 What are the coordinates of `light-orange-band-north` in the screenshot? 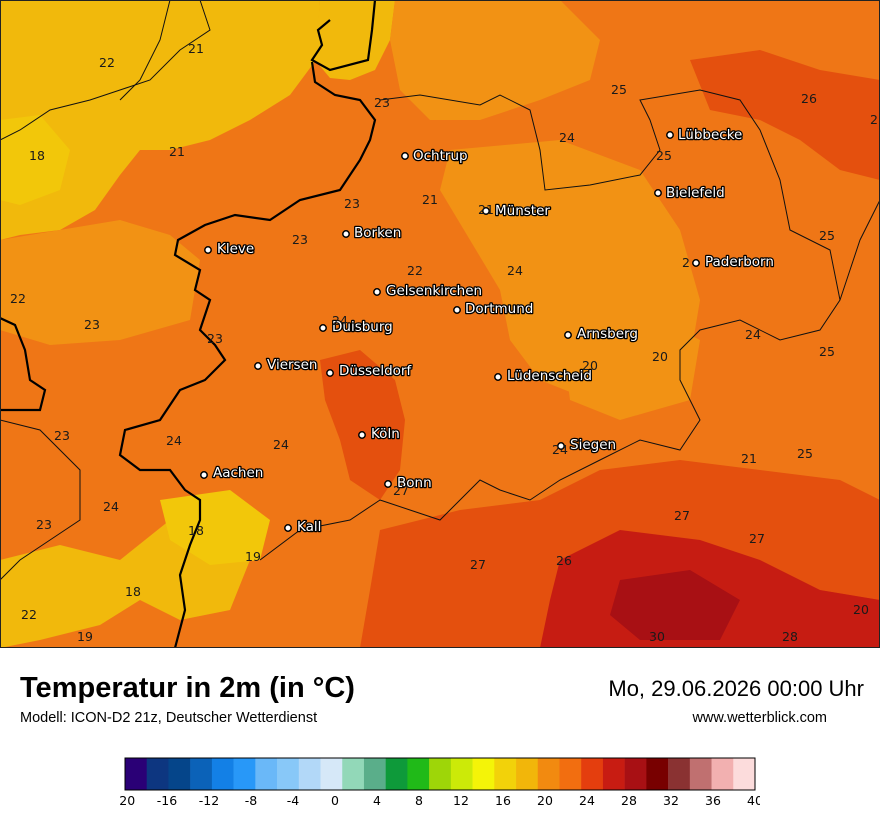 It's located at (495, 60).